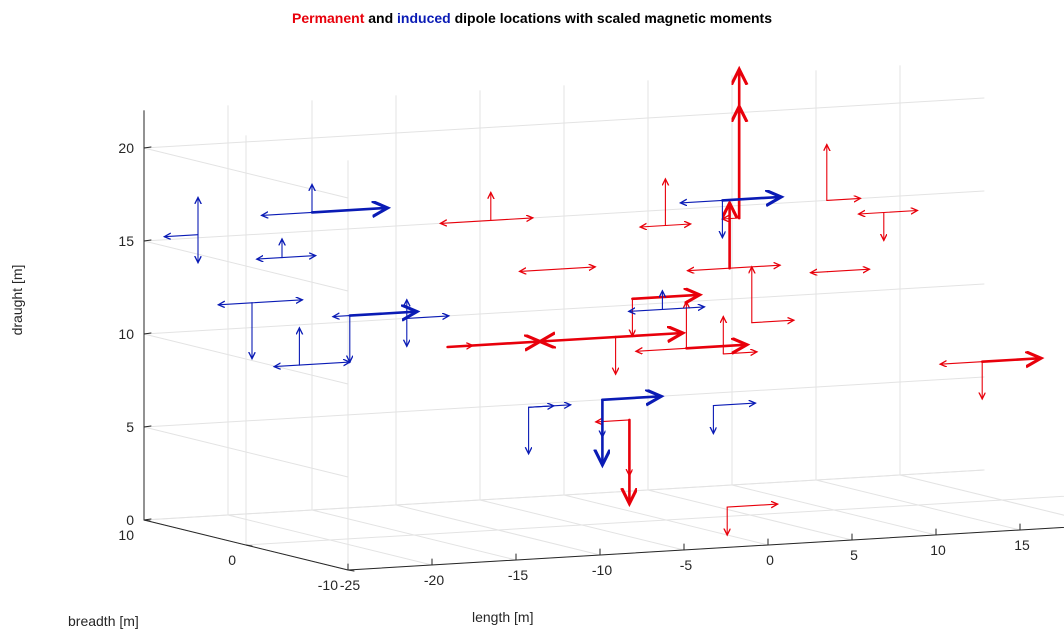 Image resolution: width=1064 pixels, height=630 pixels. I want to click on x-tick-label: 5, so click(854, 555).